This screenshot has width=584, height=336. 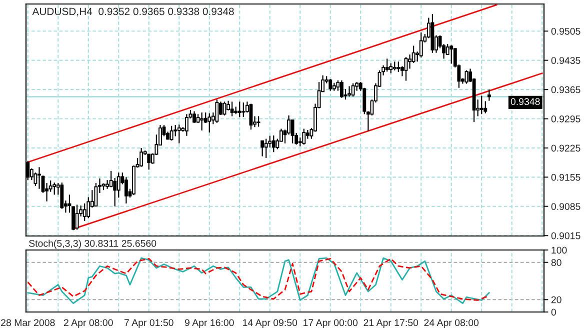 I want to click on y-tick-label: 20, so click(x=556, y=300).